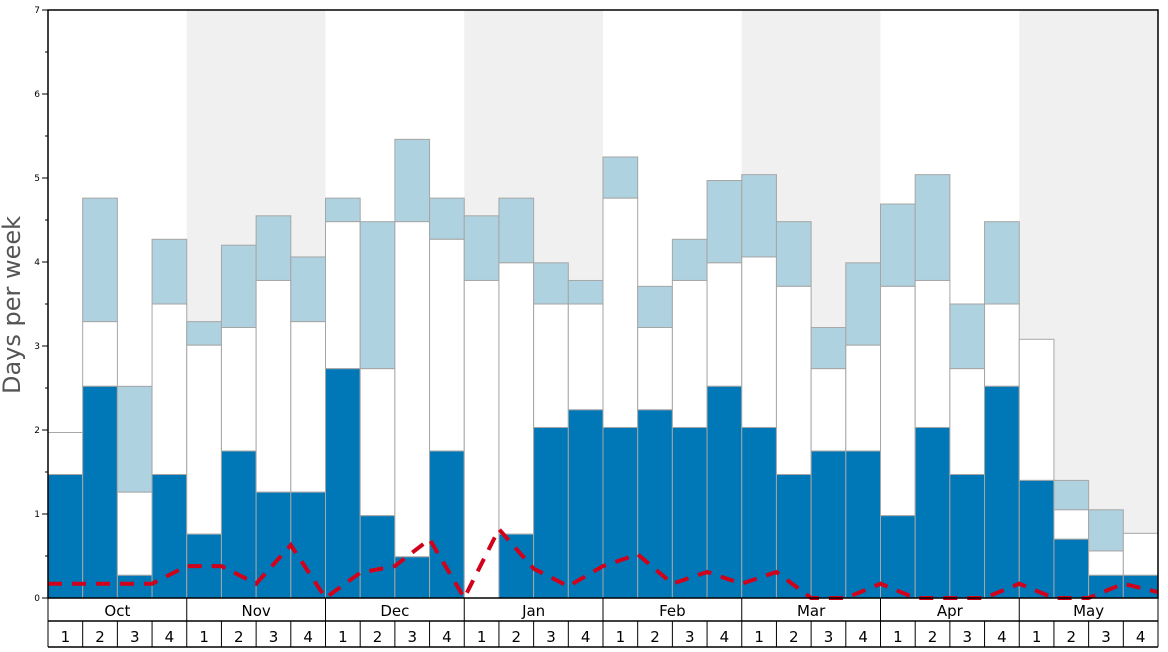  Describe the element at coordinates (1106, 637) in the screenshot. I see `week-label-31: 3` at that location.